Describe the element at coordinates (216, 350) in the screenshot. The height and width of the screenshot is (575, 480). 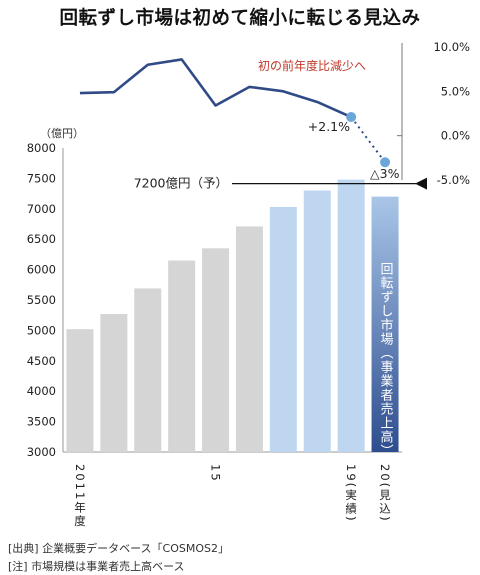
I see `bar-2015` at that location.